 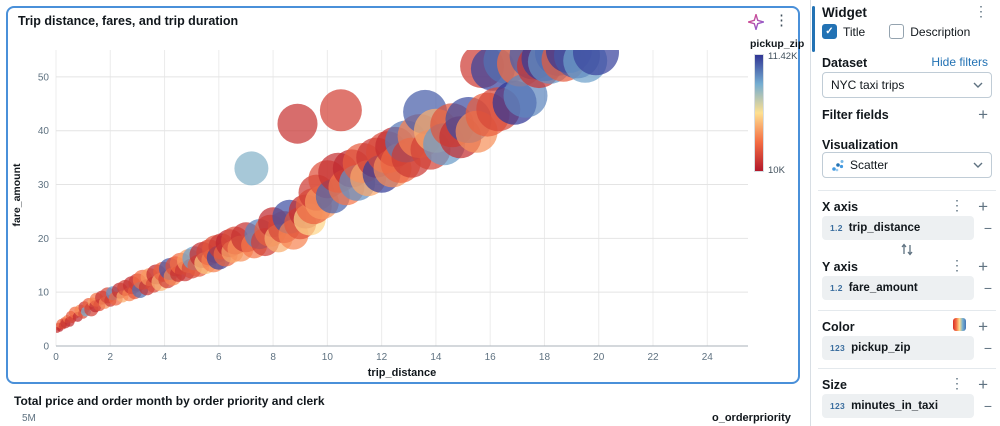 I want to click on x-tick-label: 6, so click(x=219, y=357).